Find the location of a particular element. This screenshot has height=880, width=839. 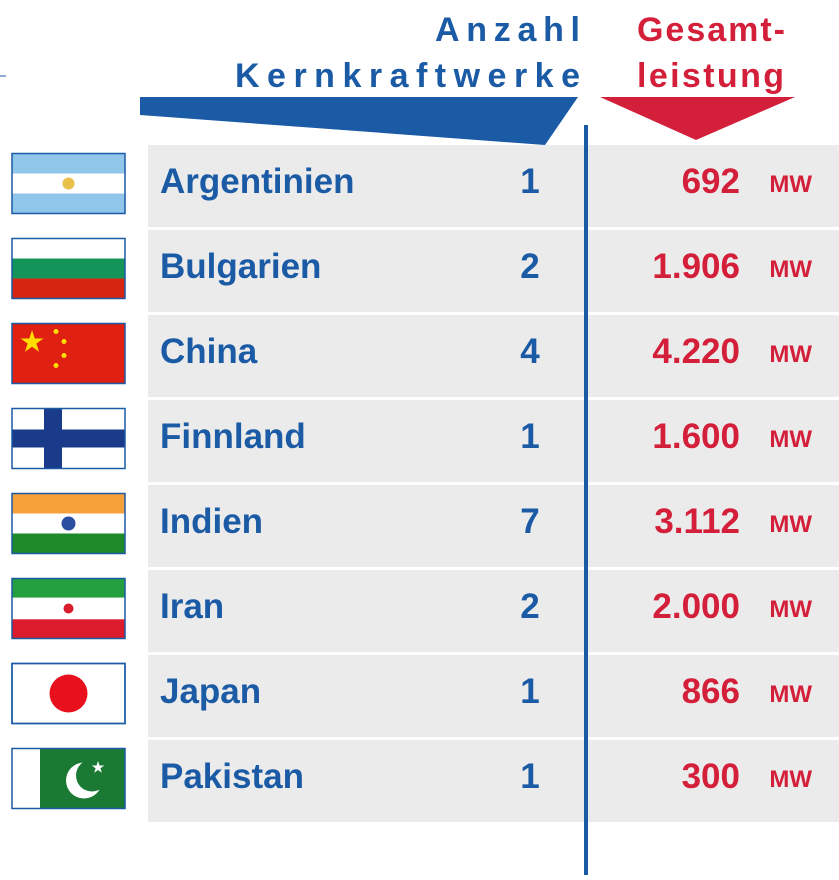

row: Japan 1 866 MW is located at coordinates (425, 696).